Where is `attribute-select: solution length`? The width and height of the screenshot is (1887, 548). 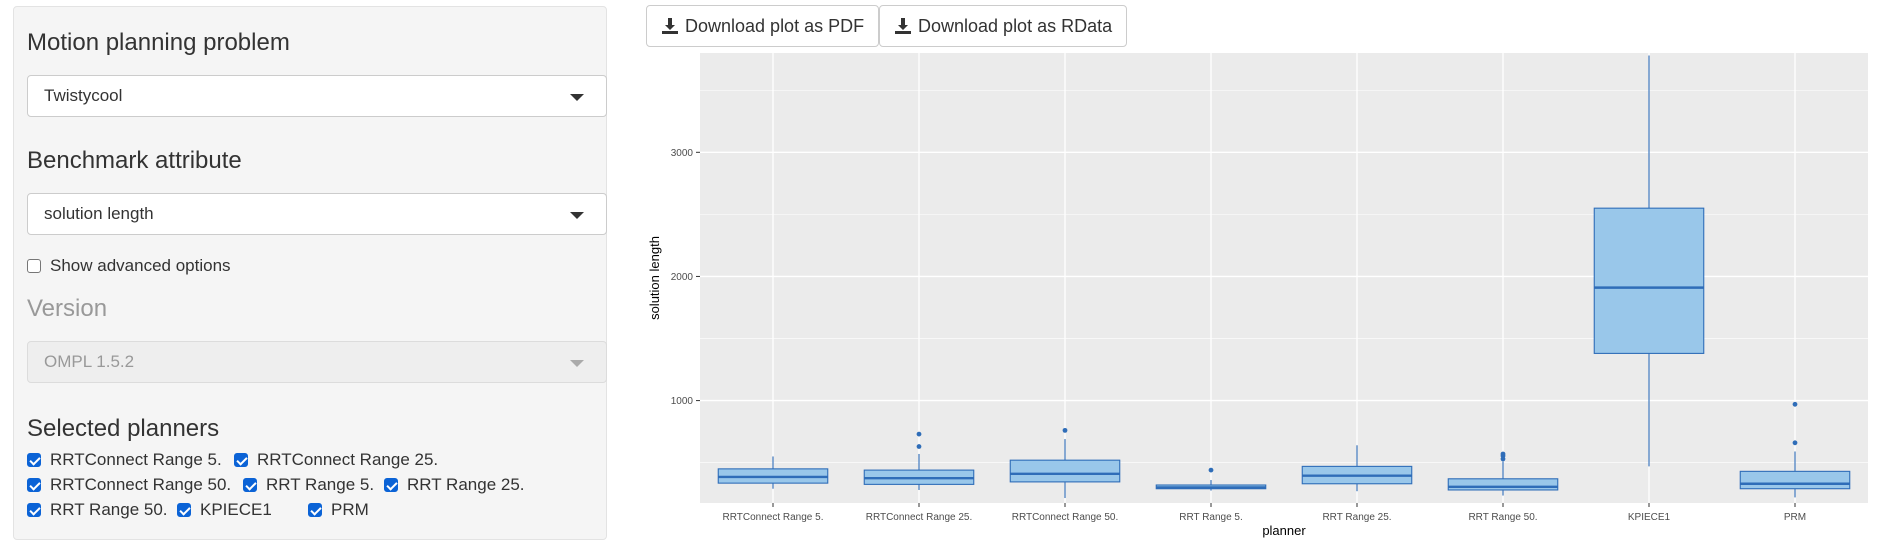 attribute-select: solution length is located at coordinates (317, 214).